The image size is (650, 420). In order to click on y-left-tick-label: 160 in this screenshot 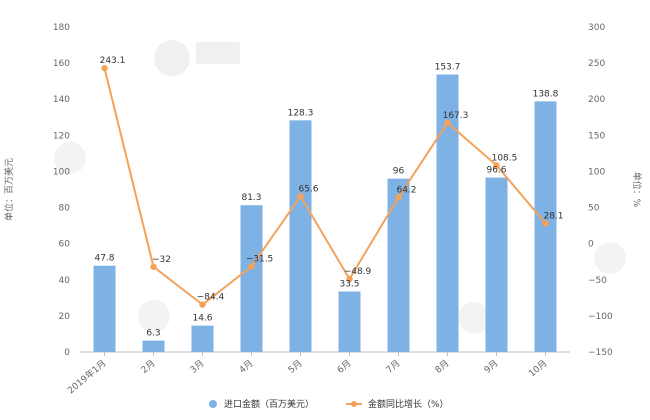, I will do `click(61, 64)`.